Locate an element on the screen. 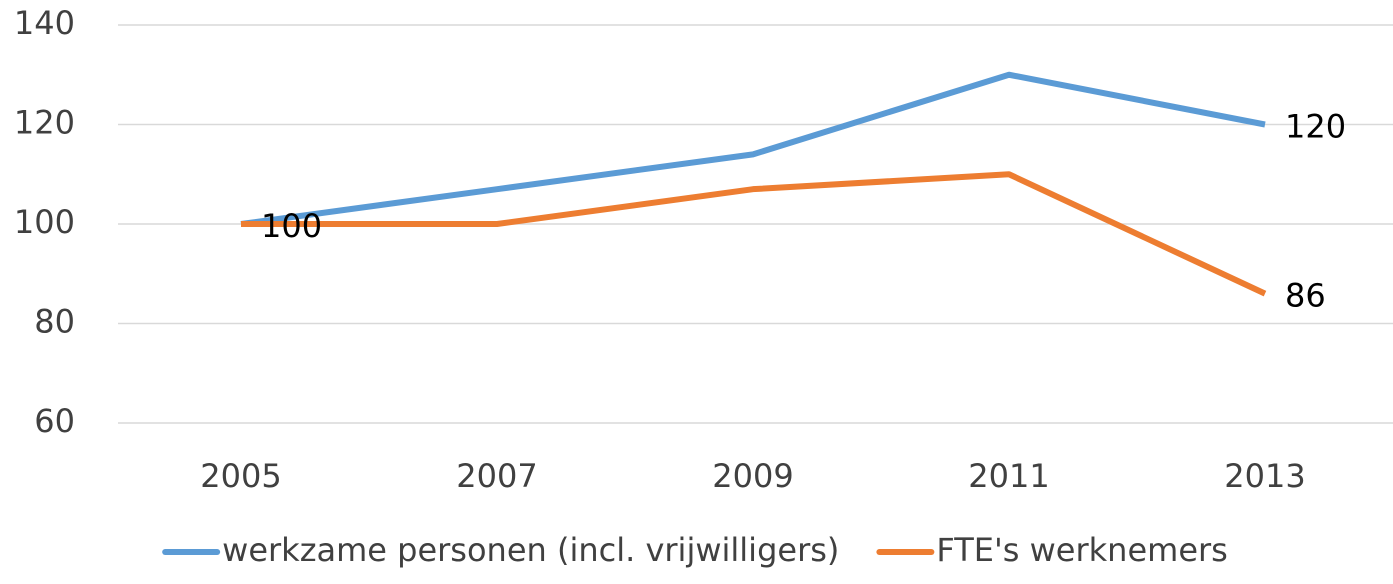 The width and height of the screenshot is (1393, 584). data-label: 86 is located at coordinates (1305, 296).